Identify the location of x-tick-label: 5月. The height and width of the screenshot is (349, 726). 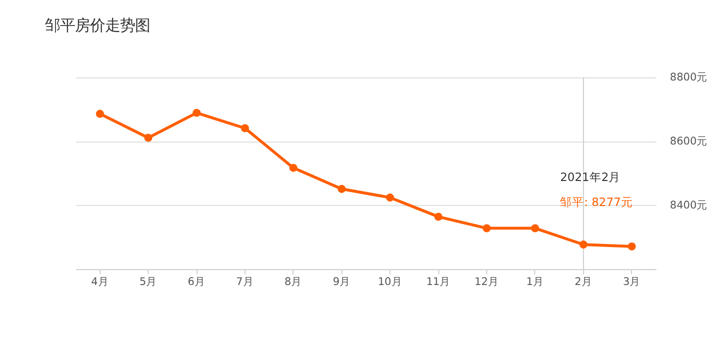
(148, 282).